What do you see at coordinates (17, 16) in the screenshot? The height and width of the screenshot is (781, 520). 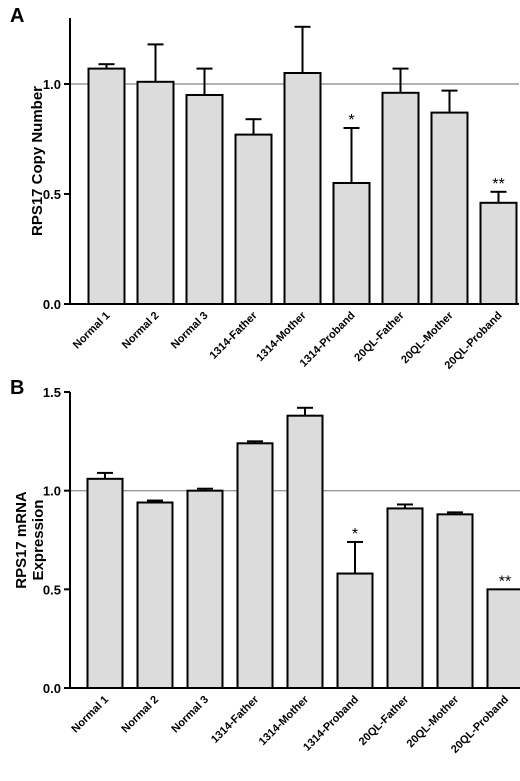 I see `panel-letter: A` at bounding box center [17, 16].